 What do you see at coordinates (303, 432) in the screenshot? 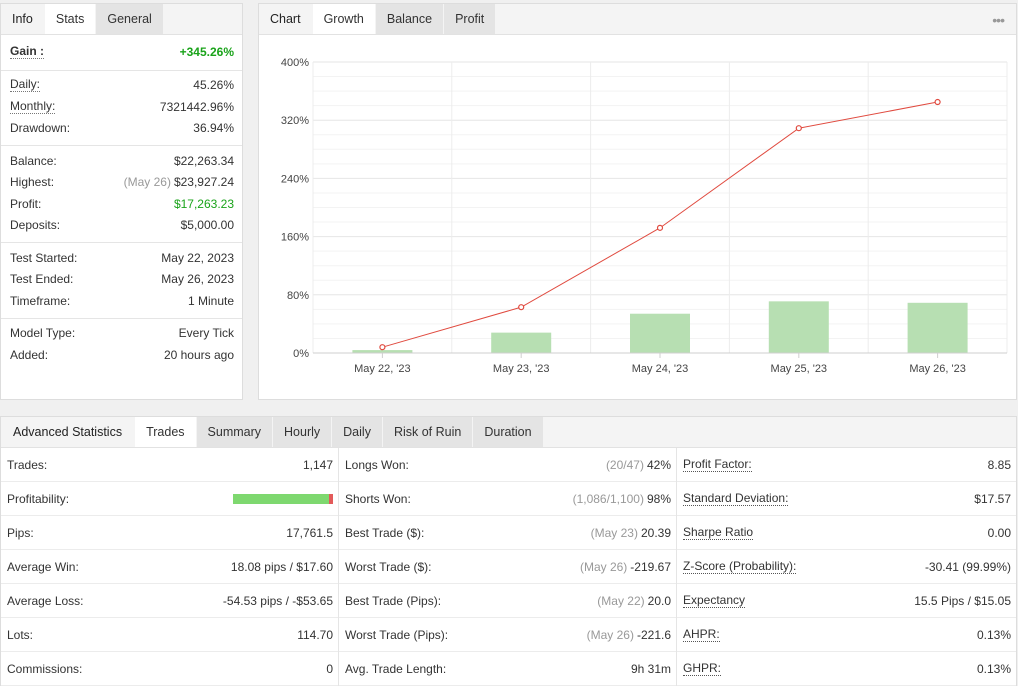
I see `tab-hourly: Hourly` at bounding box center [303, 432].